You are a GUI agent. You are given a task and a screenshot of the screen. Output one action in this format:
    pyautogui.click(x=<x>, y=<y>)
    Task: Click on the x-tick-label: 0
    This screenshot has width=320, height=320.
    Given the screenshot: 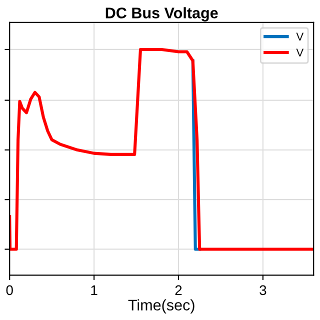 What is the action you would take?
    pyautogui.click(x=9, y=290)
    